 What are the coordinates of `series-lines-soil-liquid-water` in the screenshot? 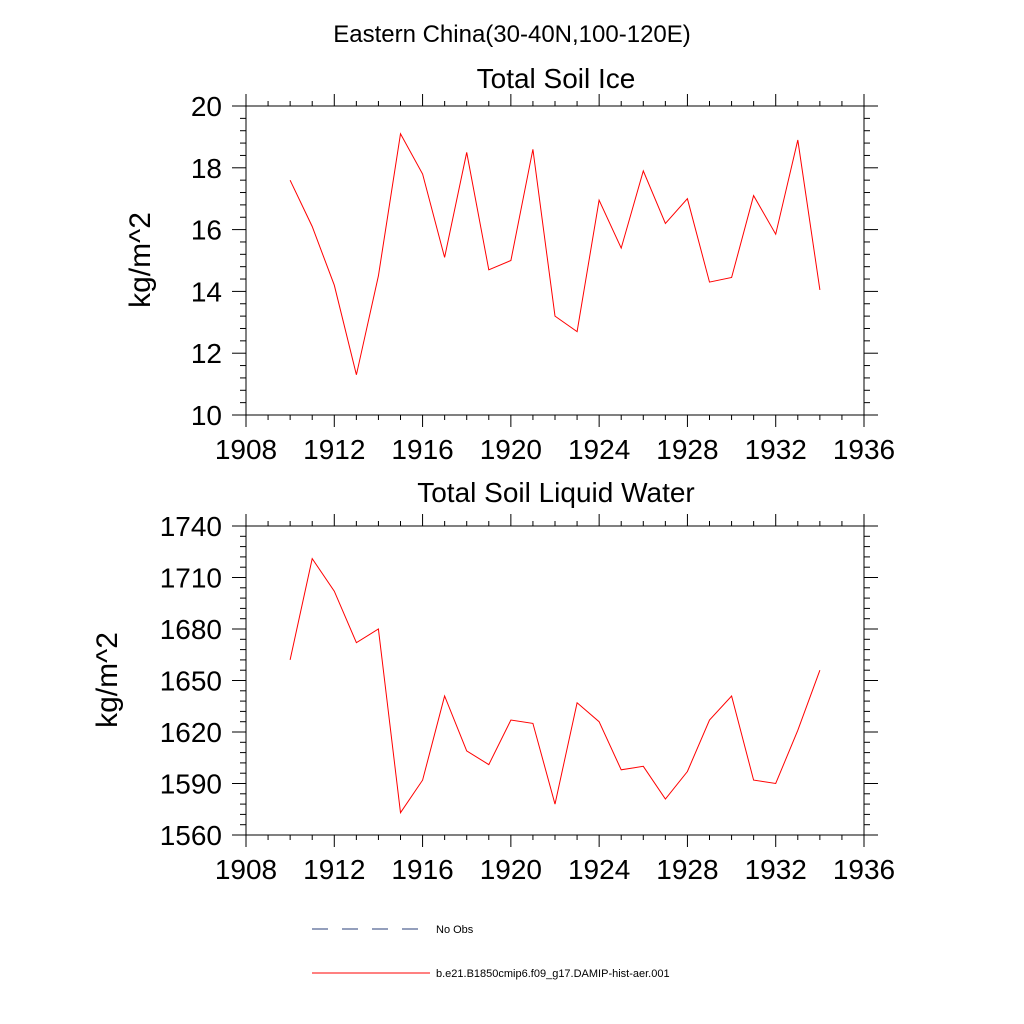 It's located at (555, 686).